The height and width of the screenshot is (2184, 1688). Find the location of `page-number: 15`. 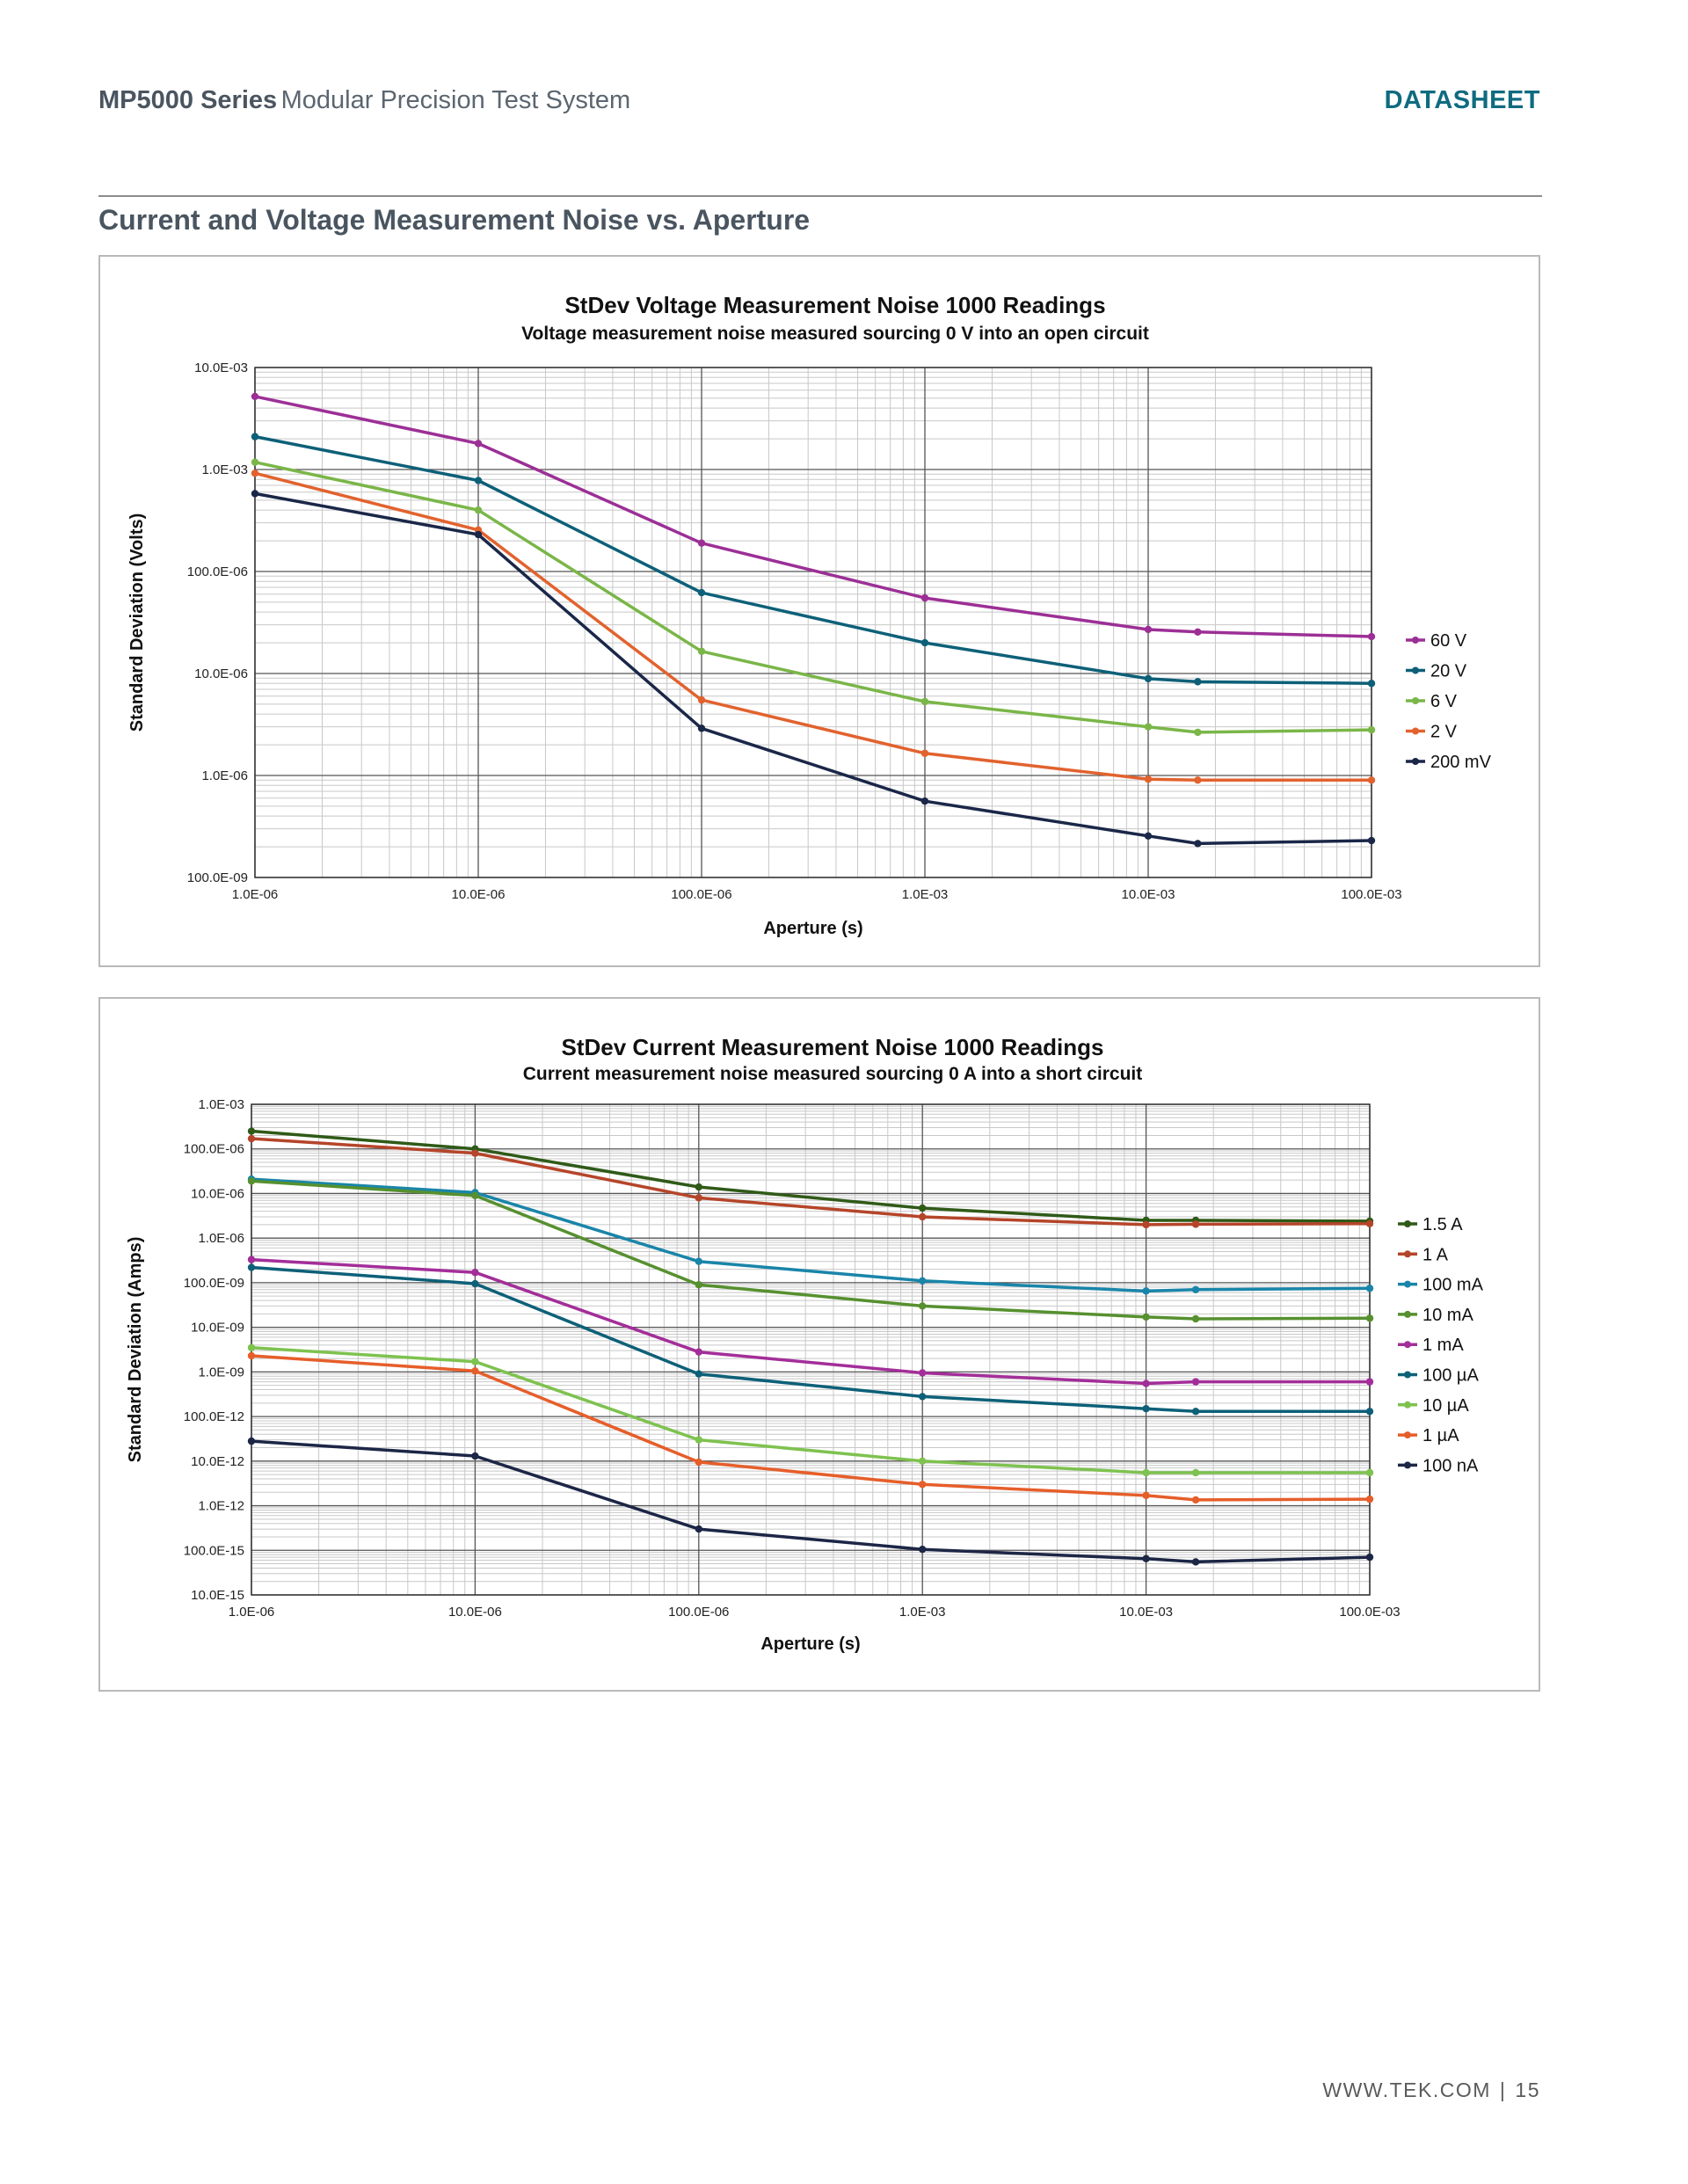

page-number: 15 is located at coordinates (1527, 2089).